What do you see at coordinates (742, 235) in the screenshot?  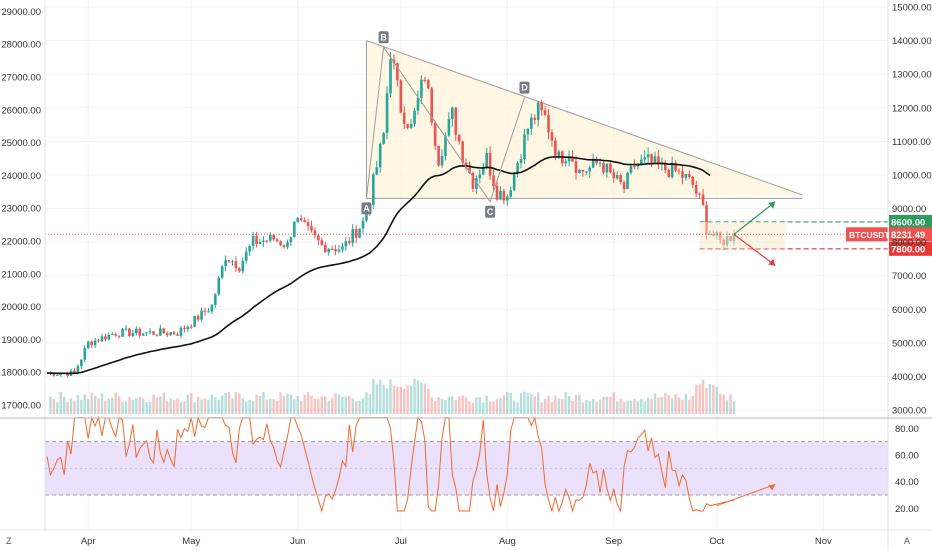 I see `range-box` at bounding box center [742, 235].